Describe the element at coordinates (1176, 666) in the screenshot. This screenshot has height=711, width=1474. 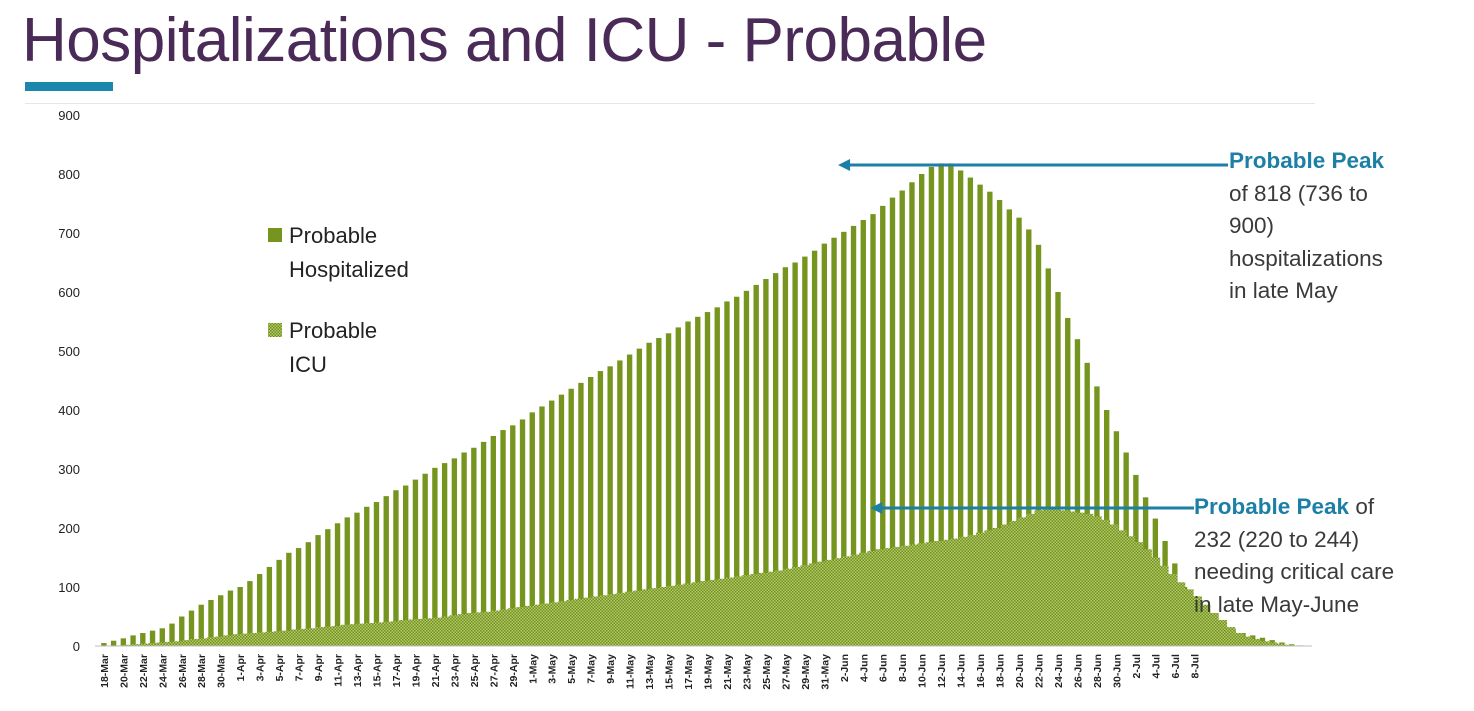
I see `x-tick-label: 6-Jul` at that location.